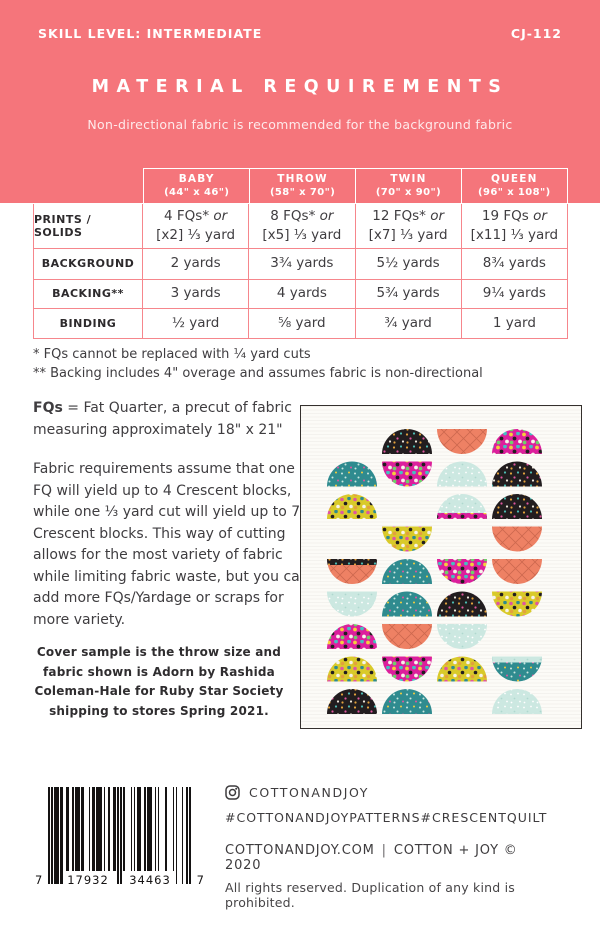  I want to click on row-label: BINDING, so click(88, 323).